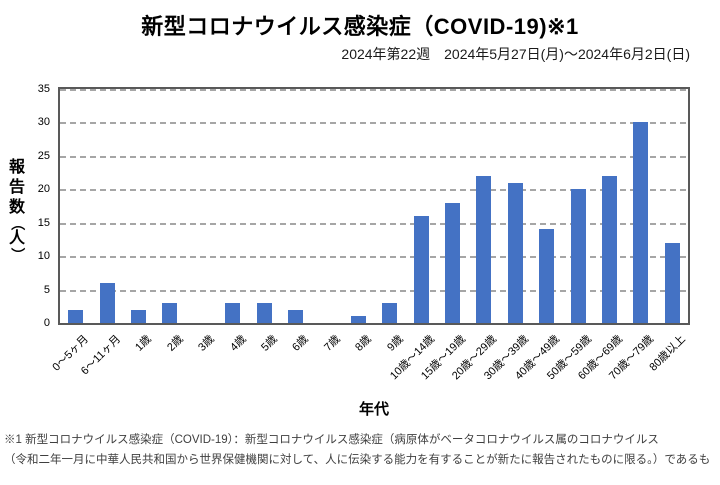  I want to click on x-tick-label-6歳: 6歳, so click(301, 343).